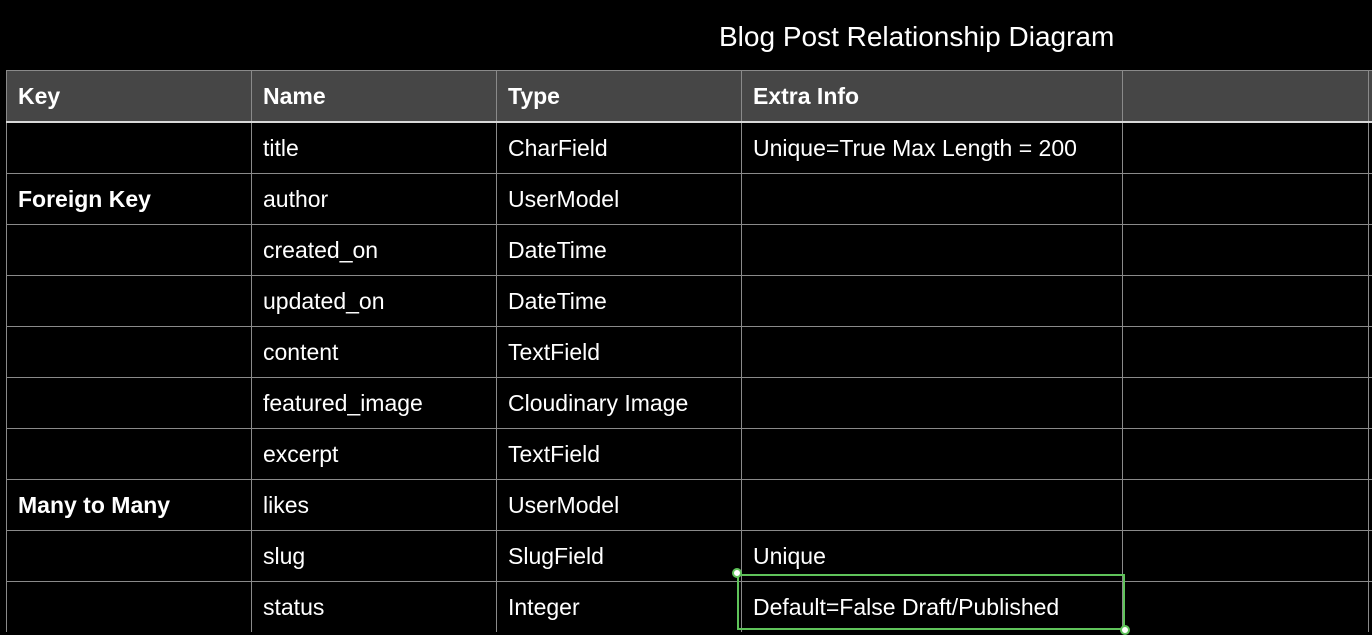  What do you see at coordinates (374, 199) in the screenshot?
I see `name-cell: author` at bounding box center [374, 199].